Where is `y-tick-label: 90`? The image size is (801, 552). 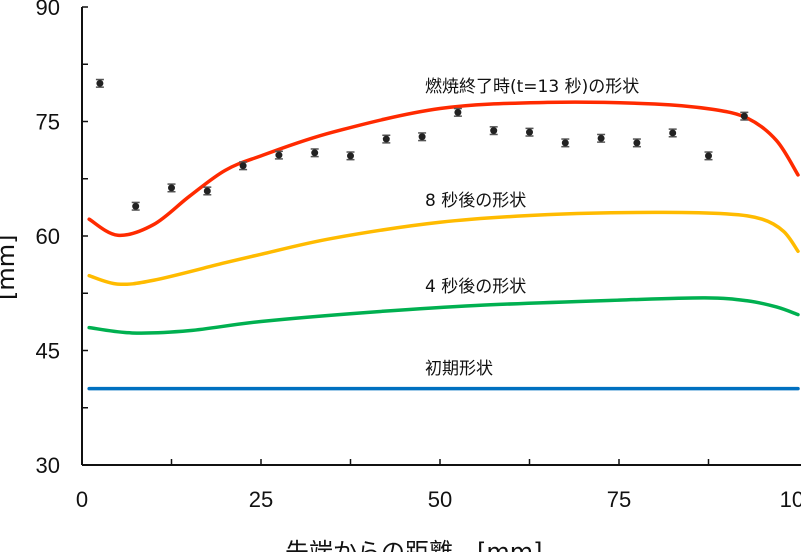
y-tick-label: 90 is located at coordinates (48, 10).